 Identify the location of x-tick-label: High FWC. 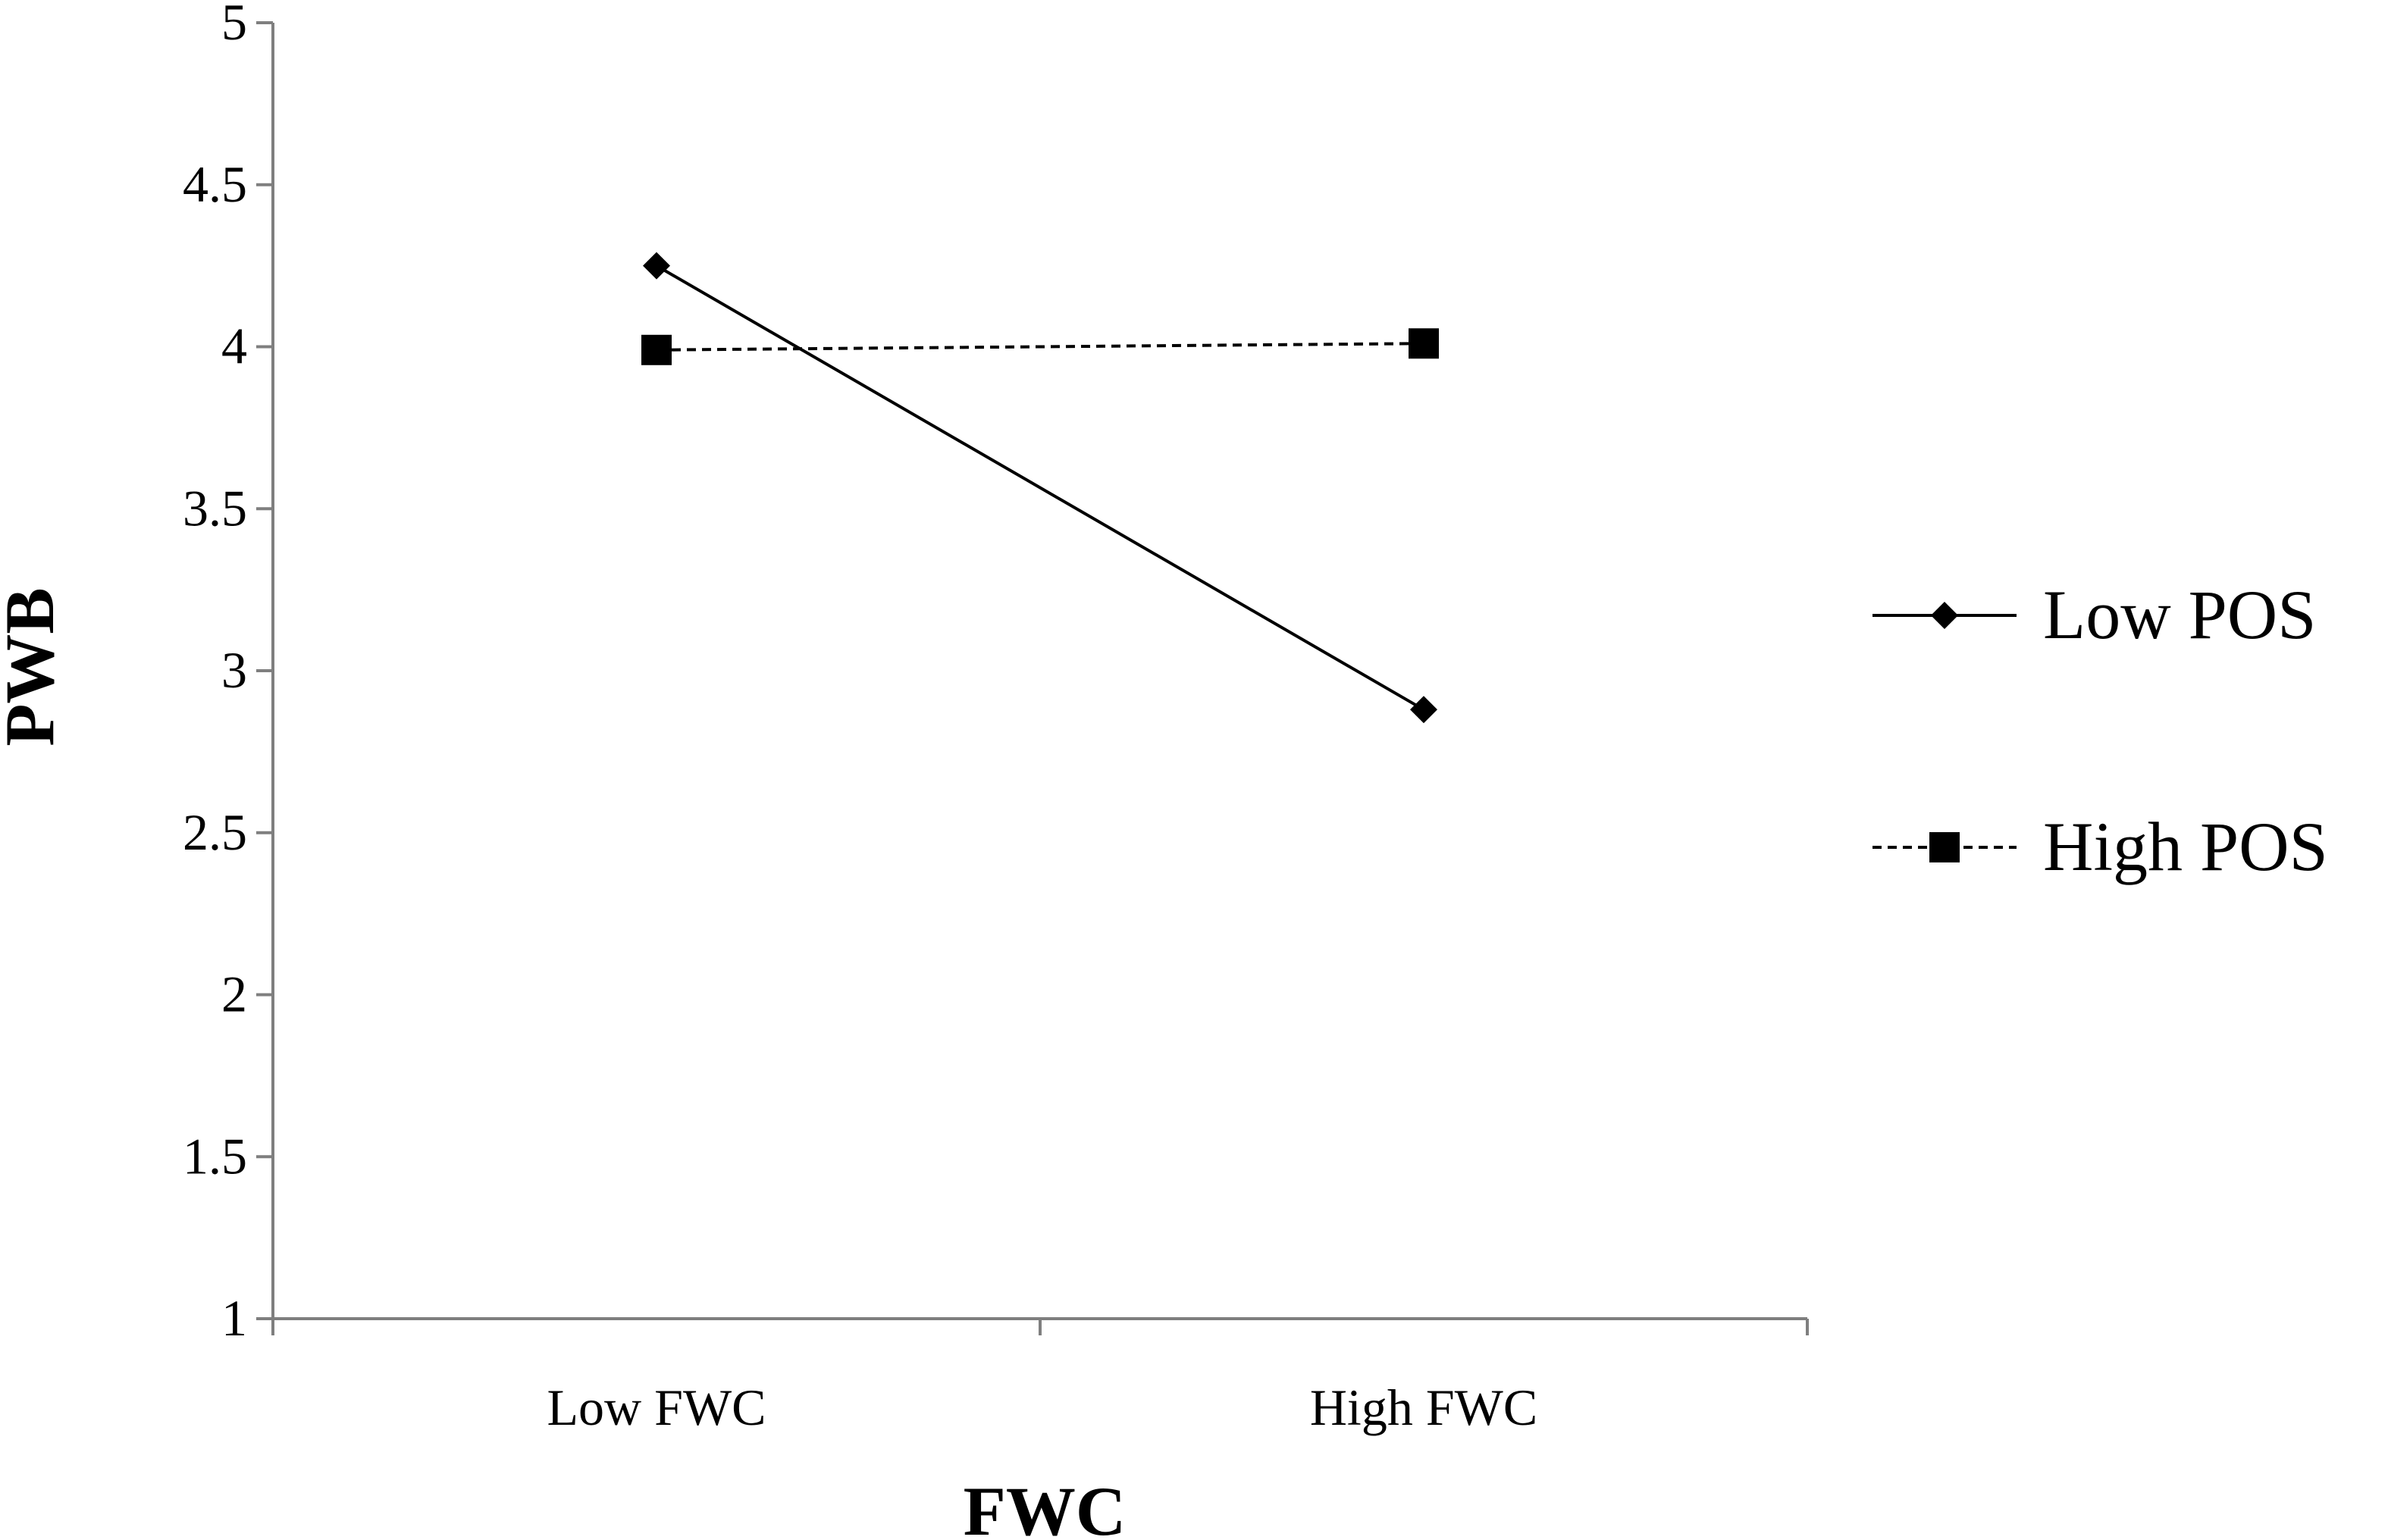
(1423, 1407).